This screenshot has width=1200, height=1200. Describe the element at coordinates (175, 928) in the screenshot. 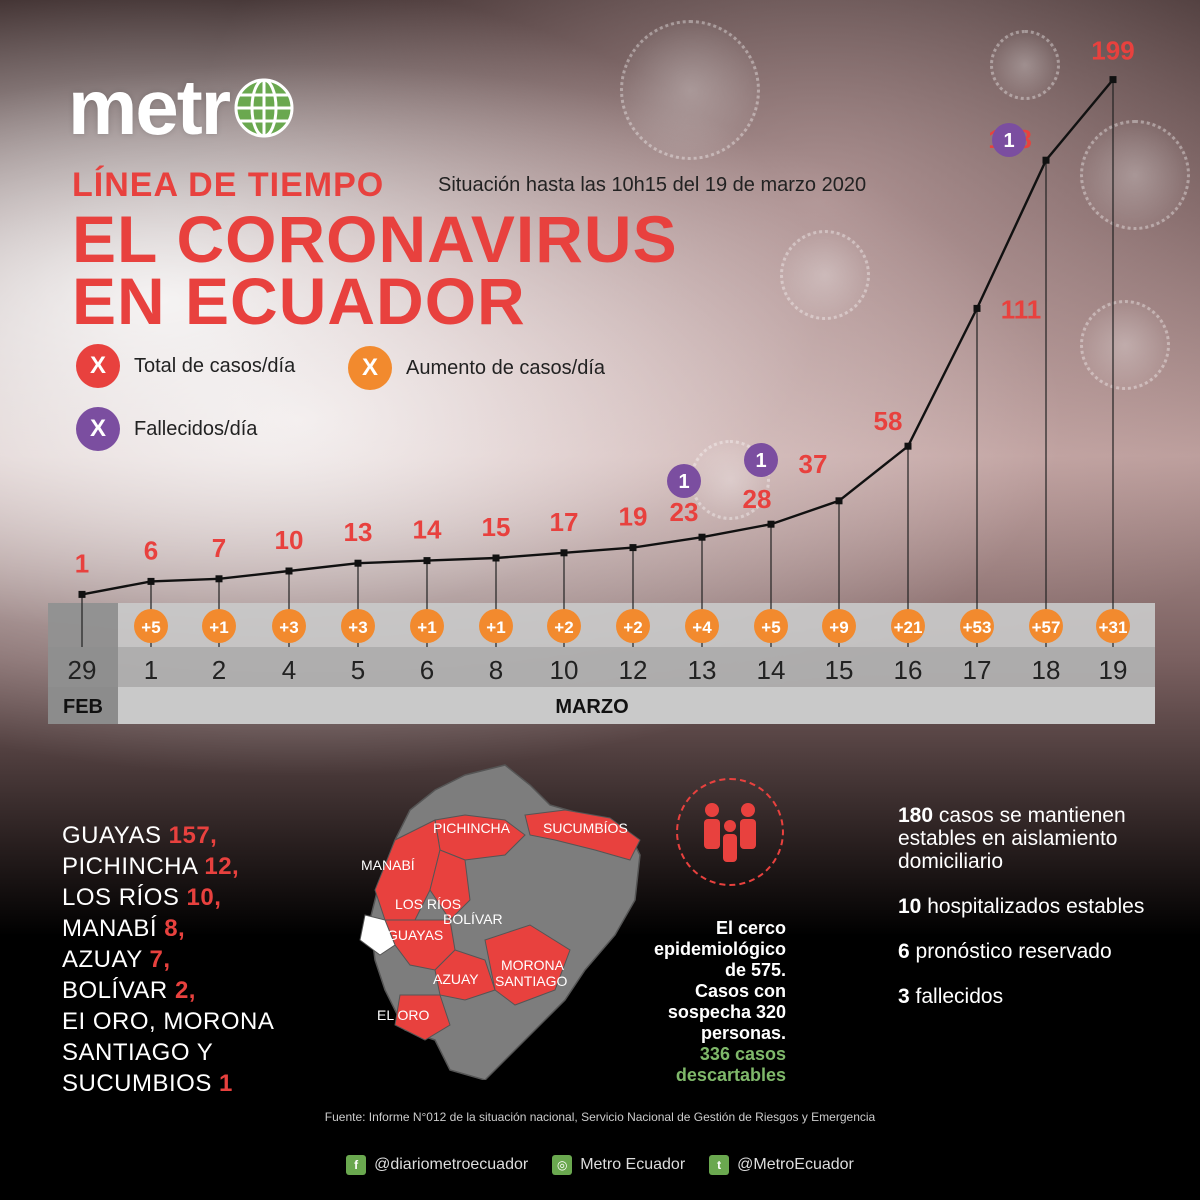

I see `province-count: 8,` at that location.